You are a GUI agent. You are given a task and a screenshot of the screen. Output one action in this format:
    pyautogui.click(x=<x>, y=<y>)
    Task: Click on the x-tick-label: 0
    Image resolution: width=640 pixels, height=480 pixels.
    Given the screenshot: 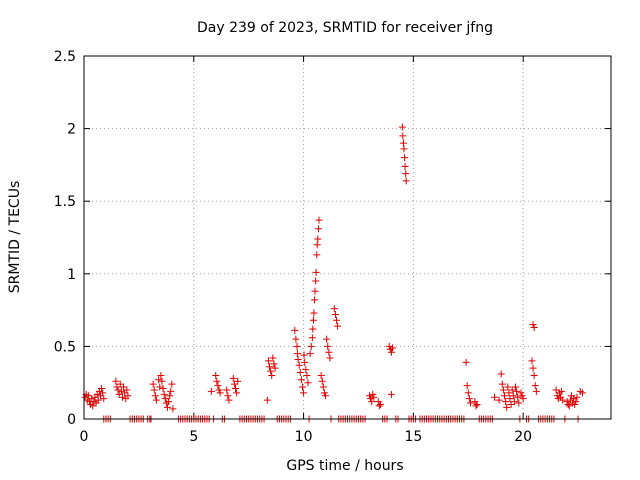 What is the action you would take?
    pyautogui.click(x=84, y=437)
    